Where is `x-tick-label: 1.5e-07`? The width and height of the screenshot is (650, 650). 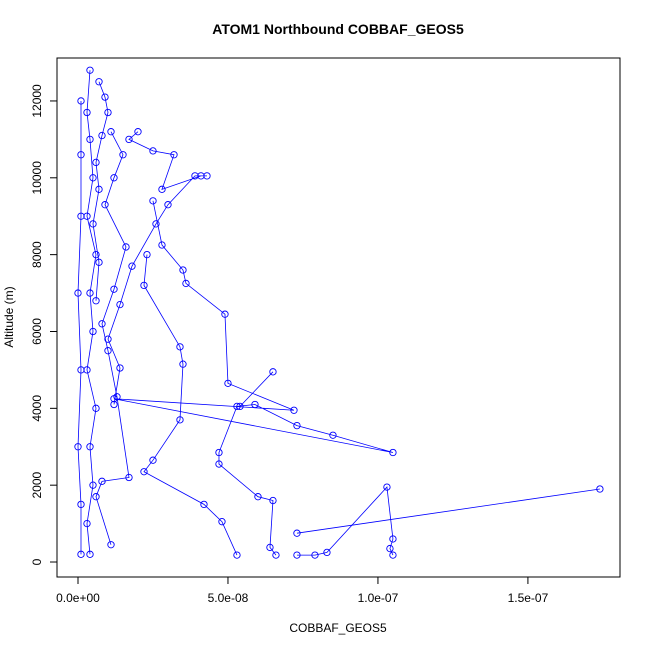
x-tick-label: 1.5e-07 is located at coordinates (528, 598).